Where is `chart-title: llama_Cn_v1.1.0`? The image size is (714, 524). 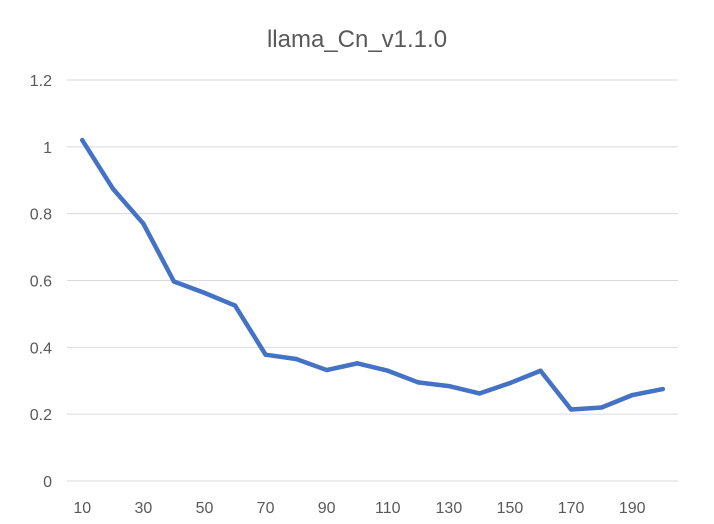 chart-title: llama_Cn_v1.1.0 is located at coordinates (357, 39).